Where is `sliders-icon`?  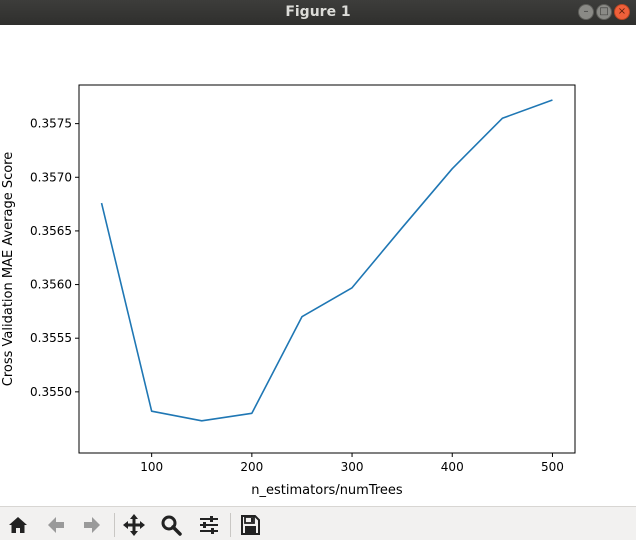
sliders-icon is located at coordinates (209, 525).